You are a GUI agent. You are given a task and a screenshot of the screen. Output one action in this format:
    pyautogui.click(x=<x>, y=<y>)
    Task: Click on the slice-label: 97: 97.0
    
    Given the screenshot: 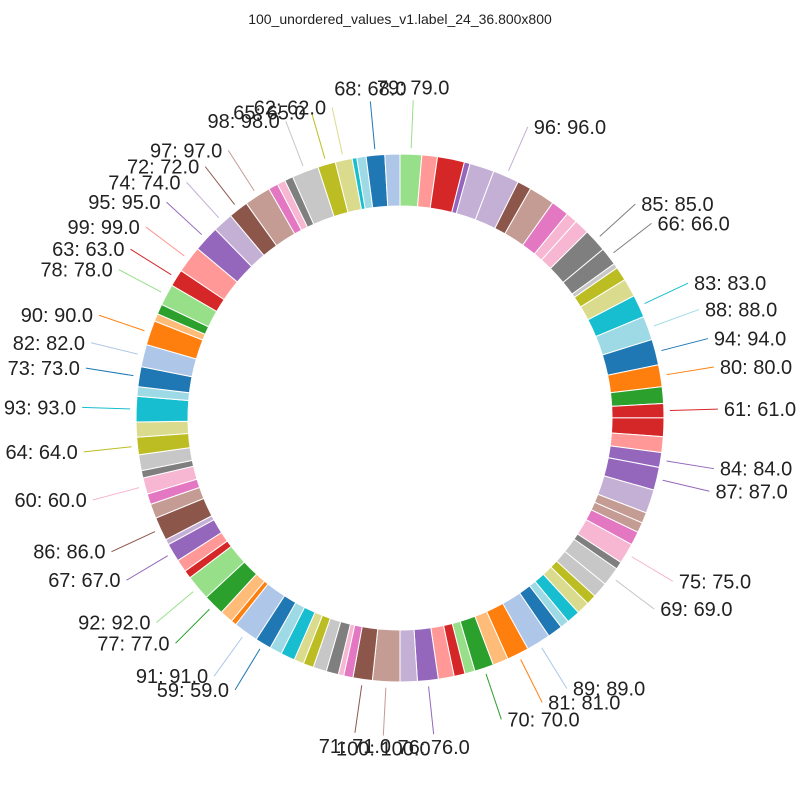 What is the action you would take?
    pyautogui.click(x=186, y=151)
    